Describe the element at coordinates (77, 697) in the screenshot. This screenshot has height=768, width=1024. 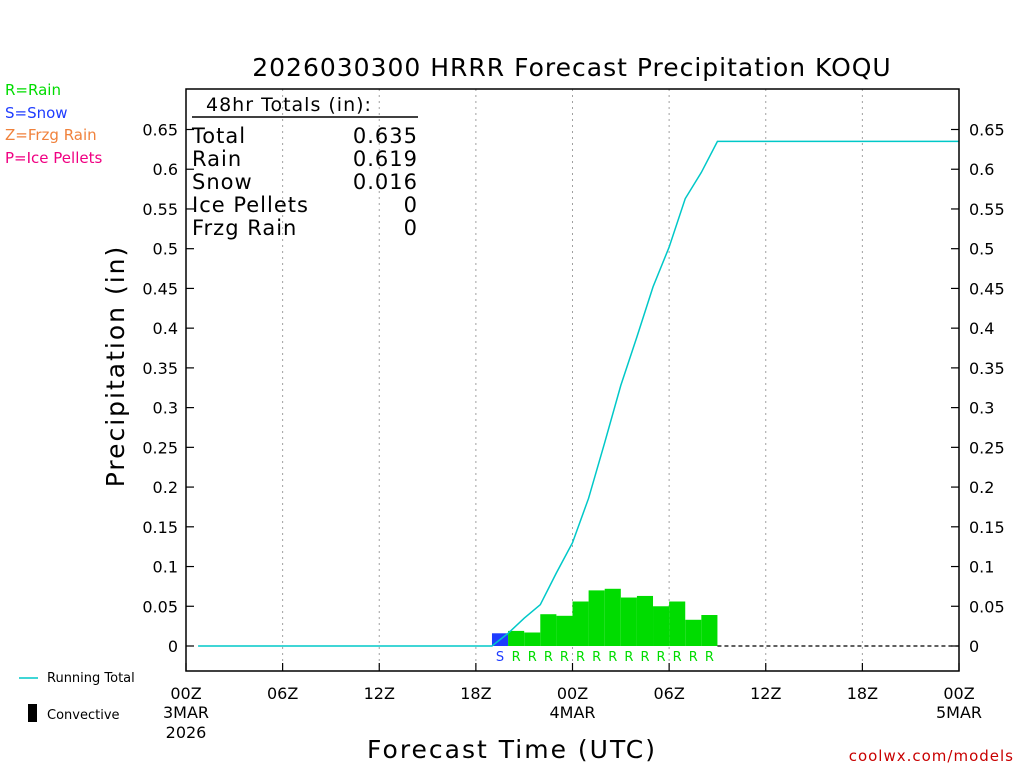
I see `bottom-legend: Running Total Convective` at that location.